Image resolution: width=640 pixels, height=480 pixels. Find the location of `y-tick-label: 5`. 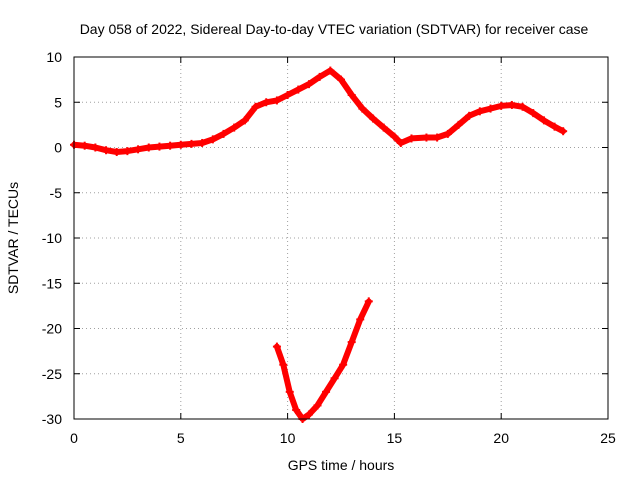

y-tick-label: 5 is located at coordinates (58, 102).